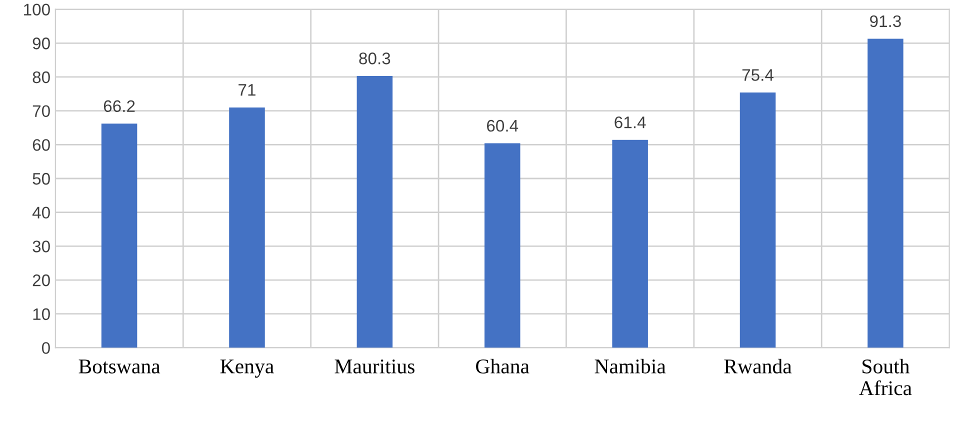 The image size is (956, 423). I want to click on data-label: 80.3, so click(374, 58).